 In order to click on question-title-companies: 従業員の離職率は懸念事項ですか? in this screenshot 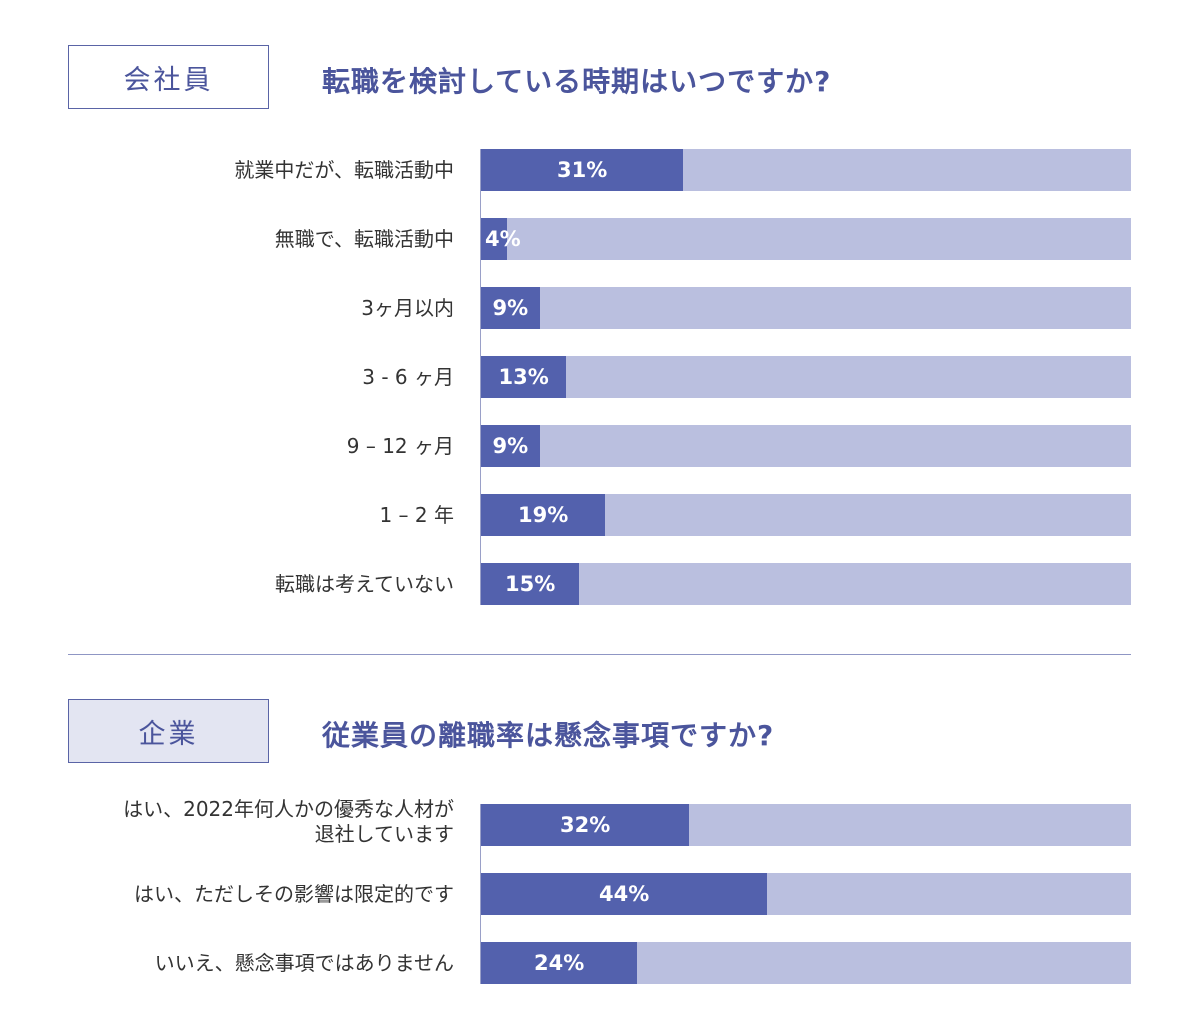, I will do `click(548, 735)`.